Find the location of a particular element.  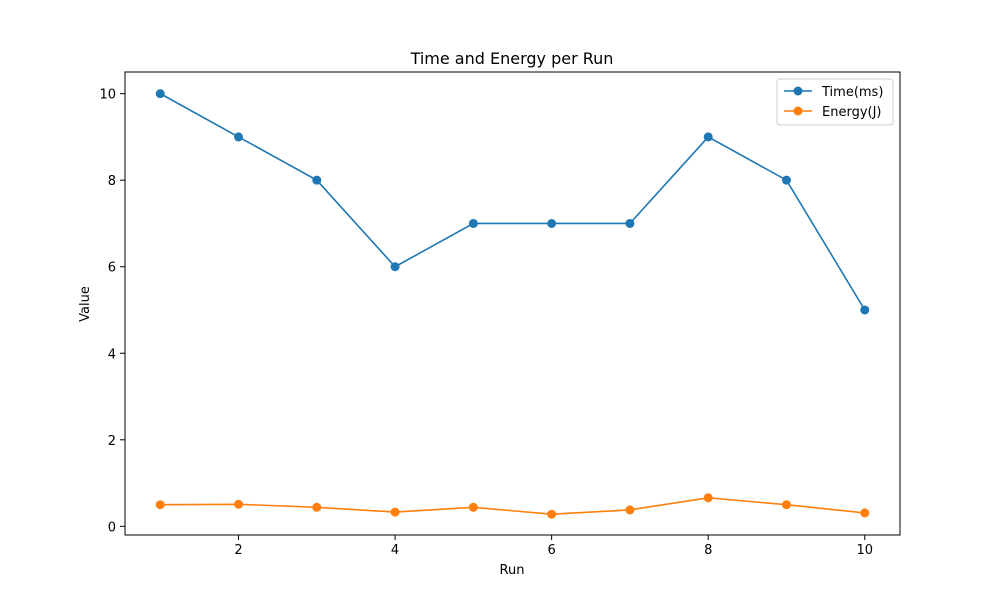

y-tick-label: 8 is located at coordinates (112, 181).